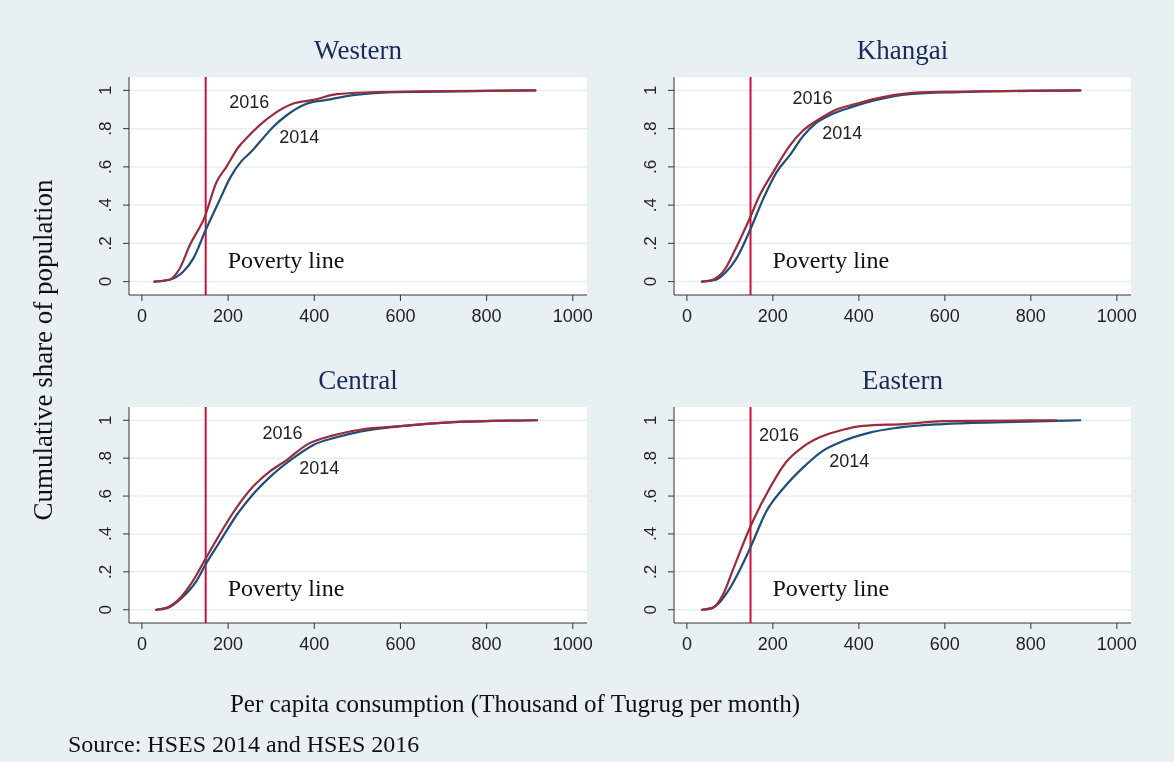 The height and width of the screenshot is (762, 1174). I want to click on chart-title: Khangai, so click(902, 50).